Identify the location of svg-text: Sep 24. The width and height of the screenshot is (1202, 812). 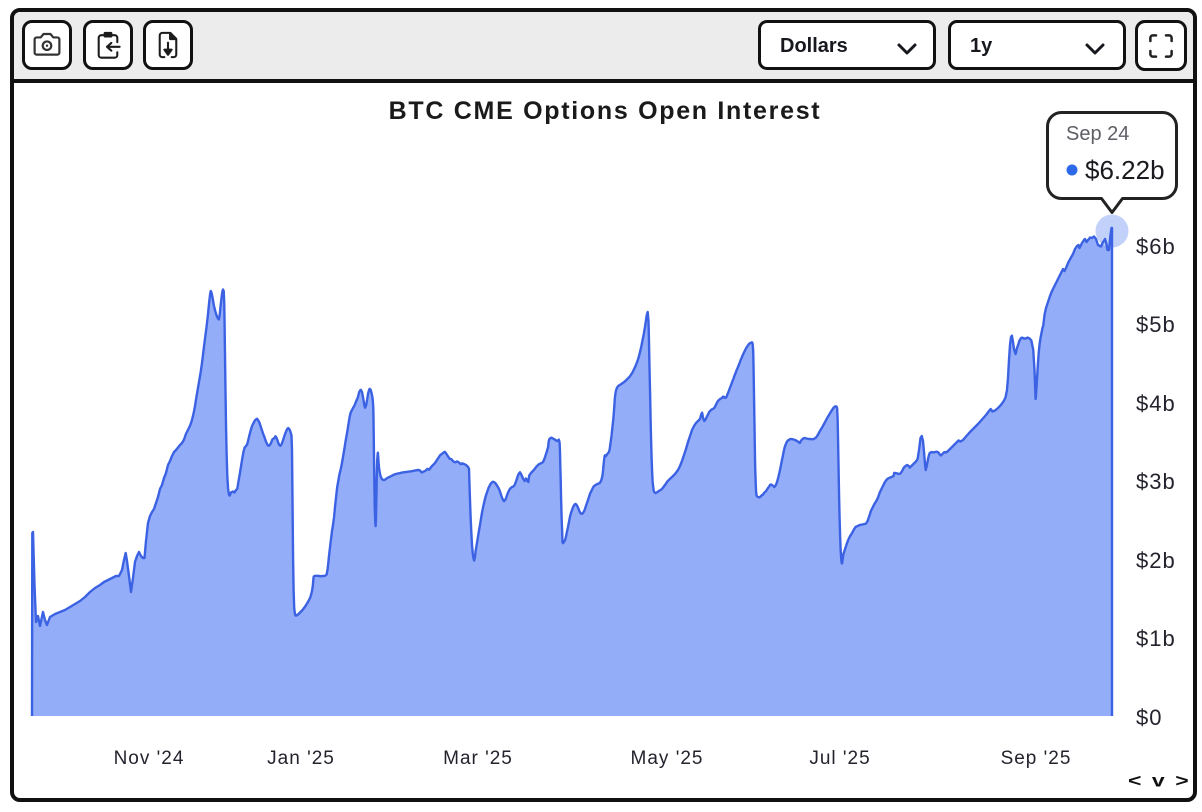
(1097, 134).